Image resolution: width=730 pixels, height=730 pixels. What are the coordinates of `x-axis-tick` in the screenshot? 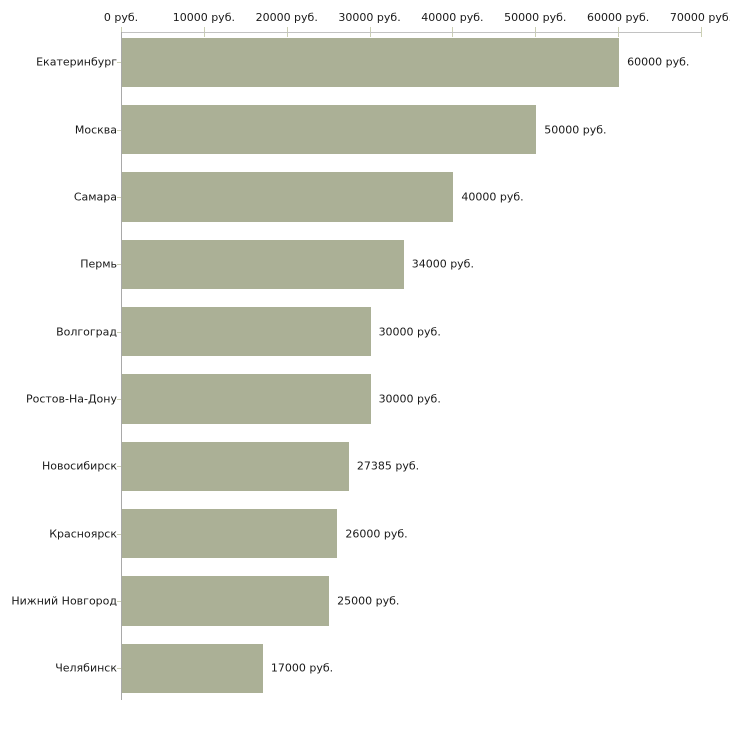 It's located at (701, 32).